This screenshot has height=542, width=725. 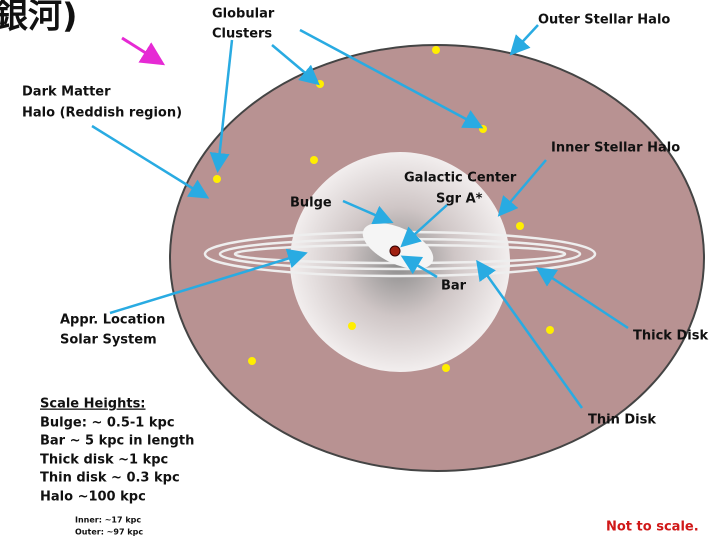 I want to click on scale-line: Halo ~100 kpc, so click(x=93, y=497).